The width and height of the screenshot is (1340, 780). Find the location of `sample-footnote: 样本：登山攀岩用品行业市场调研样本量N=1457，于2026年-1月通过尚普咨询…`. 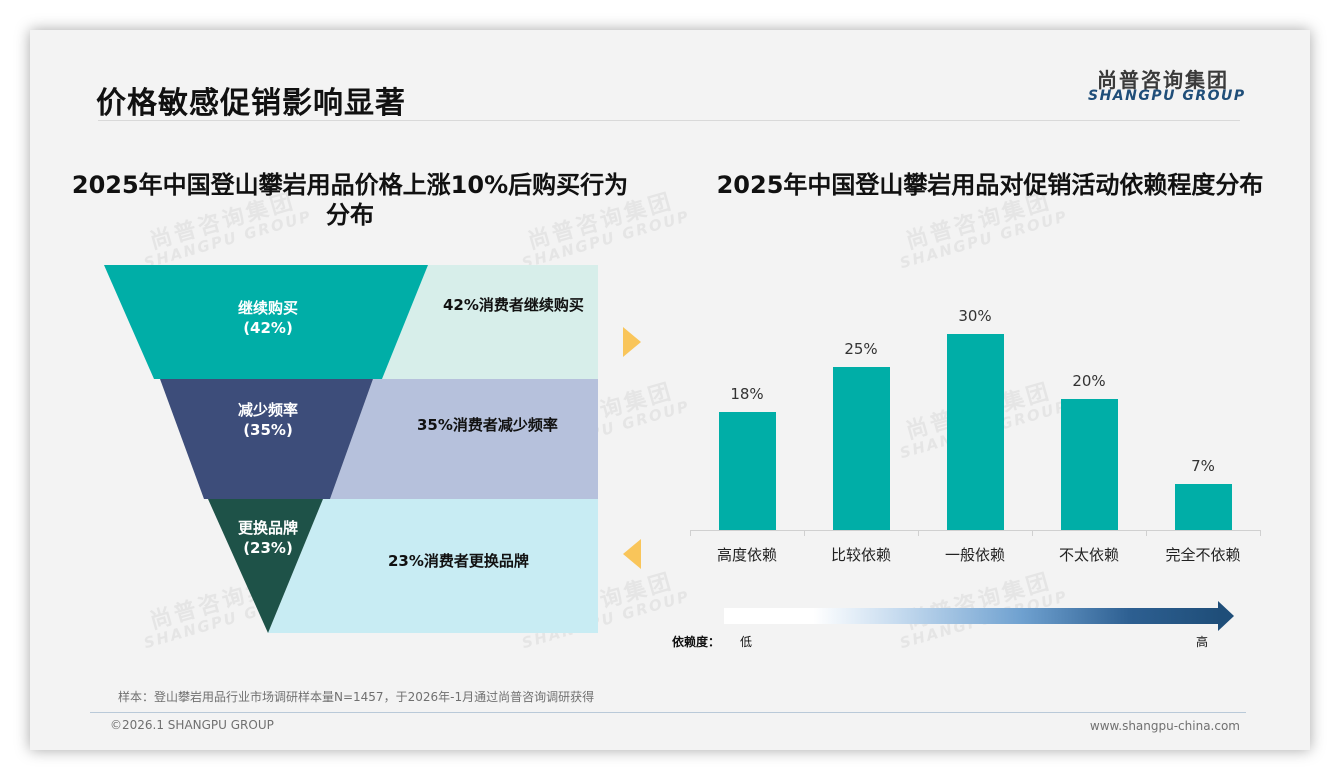

sample-footnote: 样本：登山攀岩用品行业市场调研样本量N=1457，于2026年-1月通过尚普咨询… is located at coordinates (356, 697).